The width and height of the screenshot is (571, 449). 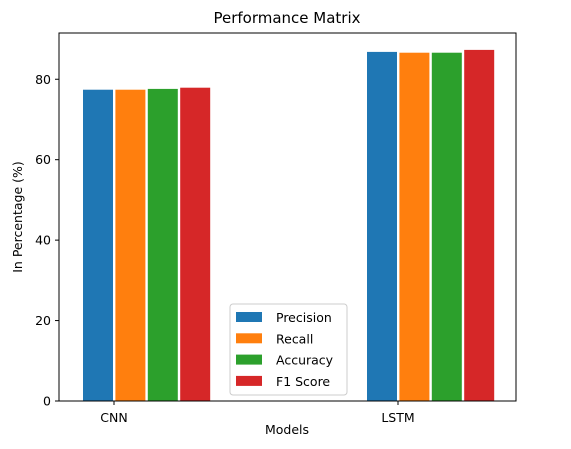 I want to click on bar-lstm-f1-score, so click(x=479, y=225).